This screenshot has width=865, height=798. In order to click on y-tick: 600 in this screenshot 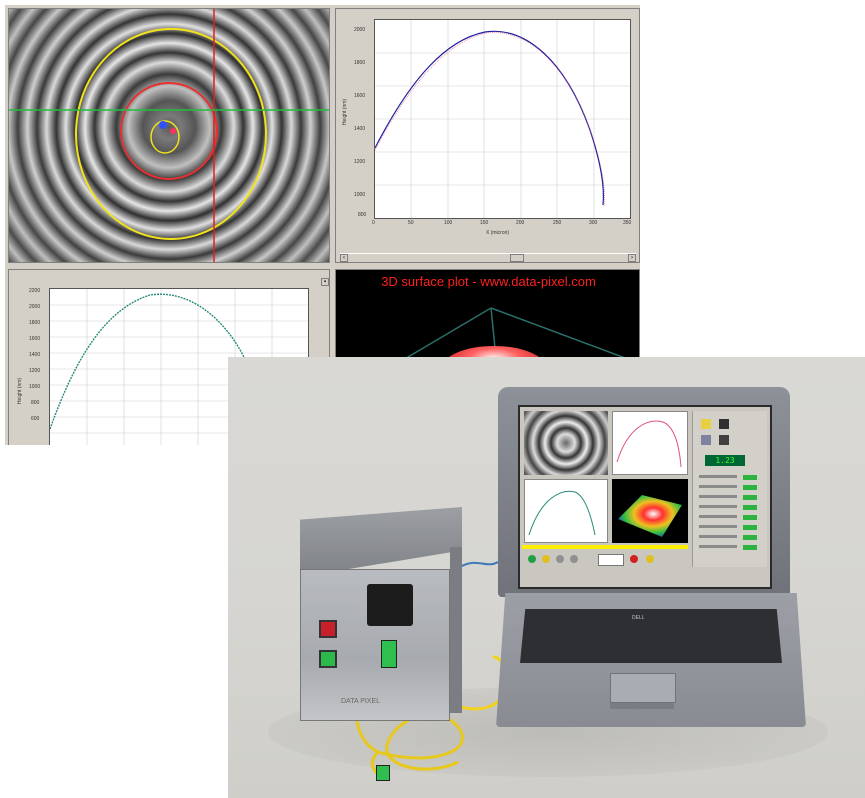, I will do `click(35, 419)`.